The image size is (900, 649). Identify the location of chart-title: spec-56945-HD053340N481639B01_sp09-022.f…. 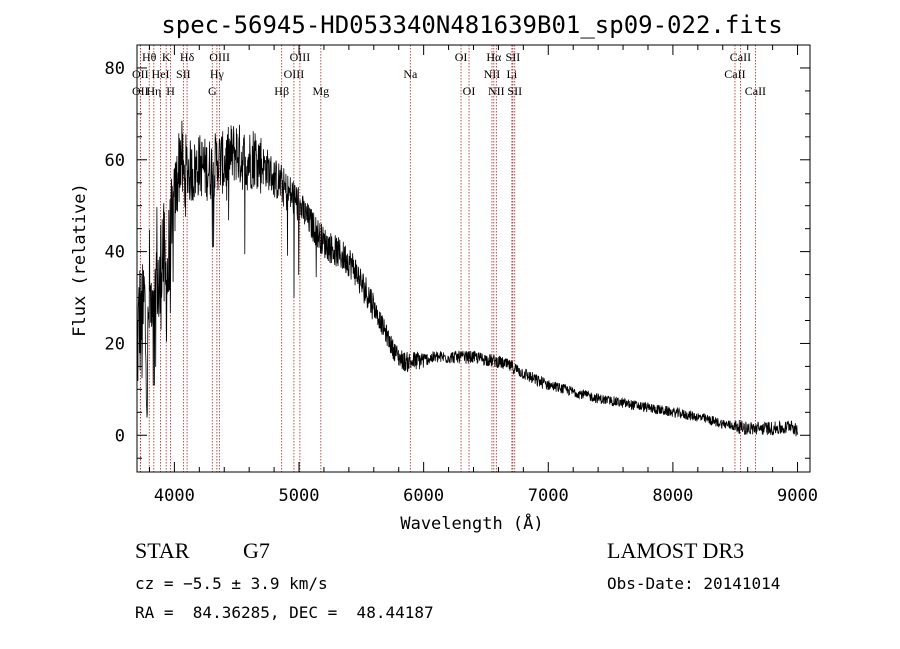
(471, 25).